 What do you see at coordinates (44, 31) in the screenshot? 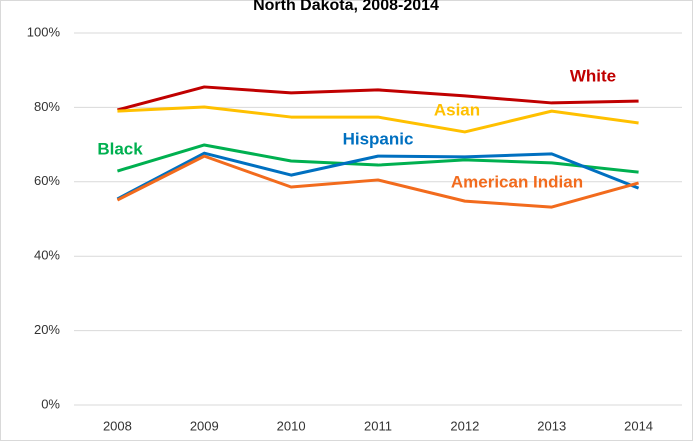
I see `y-tick-label: 100%` at bounding box center [44, 31].